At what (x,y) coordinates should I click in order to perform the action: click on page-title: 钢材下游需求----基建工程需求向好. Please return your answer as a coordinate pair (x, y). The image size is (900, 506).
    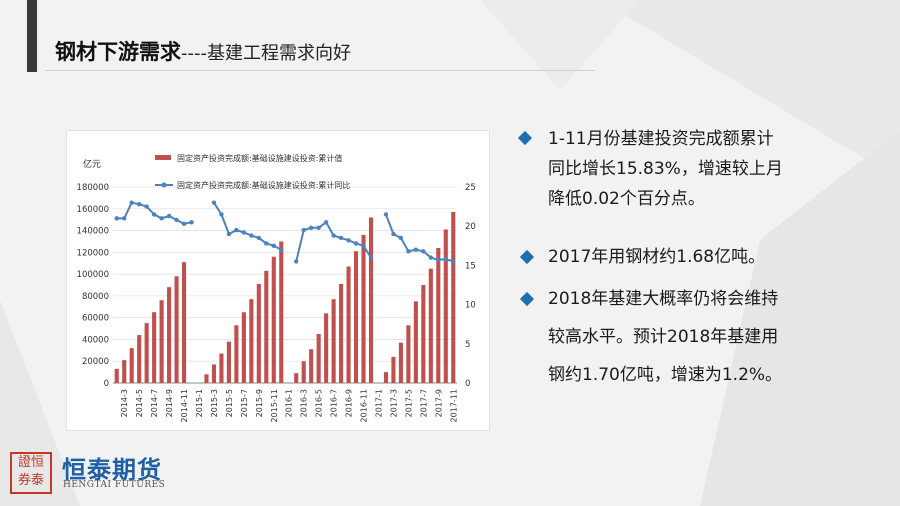
    Looking at the image, I should click on (203, 51).